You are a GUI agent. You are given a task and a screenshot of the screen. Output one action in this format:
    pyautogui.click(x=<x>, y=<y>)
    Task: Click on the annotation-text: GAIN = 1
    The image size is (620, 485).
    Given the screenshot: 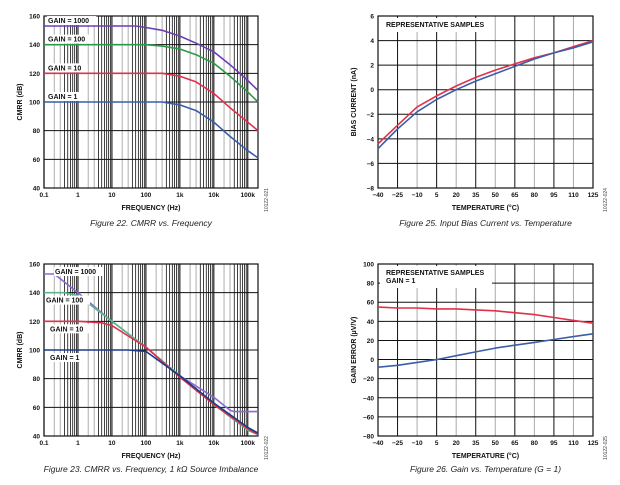 What is the action you would take?
    pyautogui.click(x=400, y=281)
    